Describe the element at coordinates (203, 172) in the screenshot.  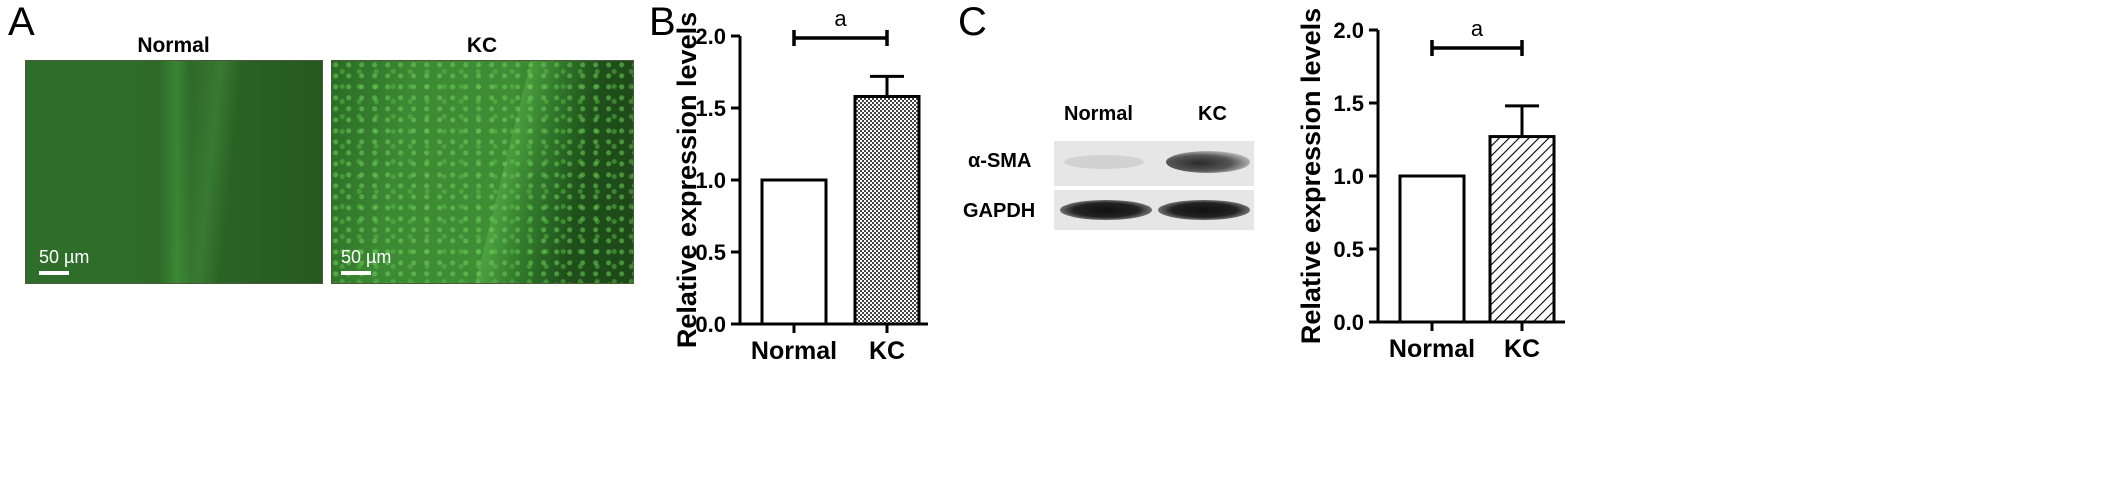
I see `tissue-edge` at that location.